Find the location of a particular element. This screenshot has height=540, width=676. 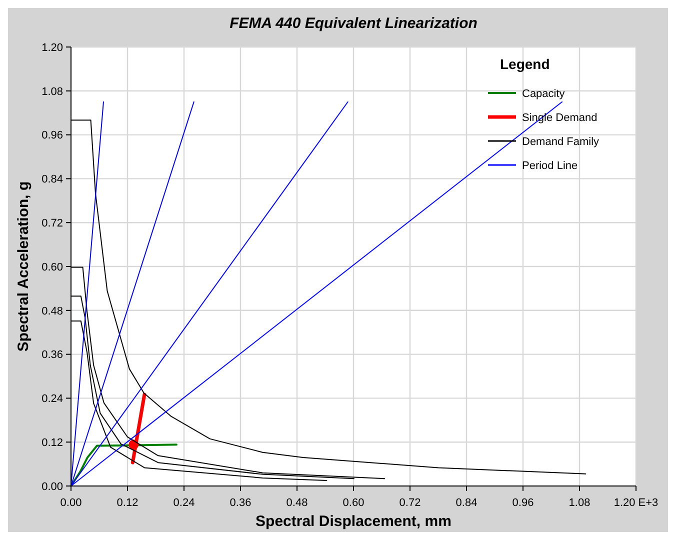

x-tick-label: 0.12 is located at coordinates (127, 503).